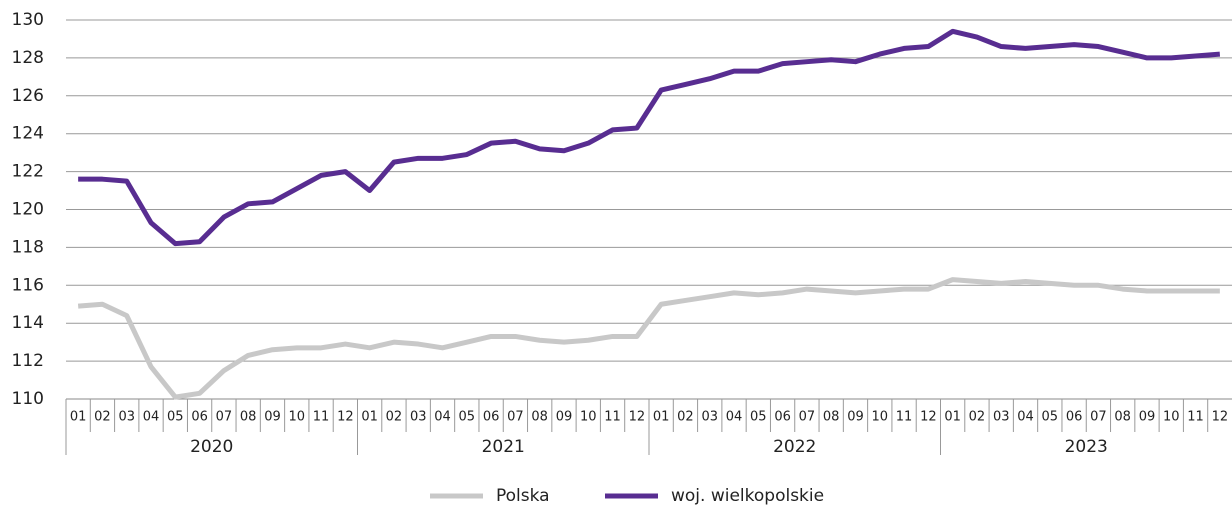  I want to click on y-tick-label: 122, so click(28, 172).